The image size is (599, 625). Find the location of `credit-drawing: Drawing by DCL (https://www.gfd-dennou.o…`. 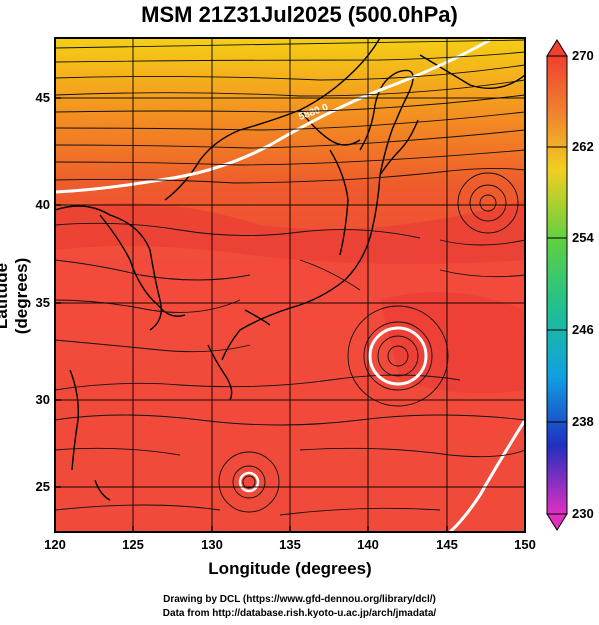

credit-drawing: Drawing by DCL (https://www.gfd-dennou.o… is located at coordinates (299, 599).